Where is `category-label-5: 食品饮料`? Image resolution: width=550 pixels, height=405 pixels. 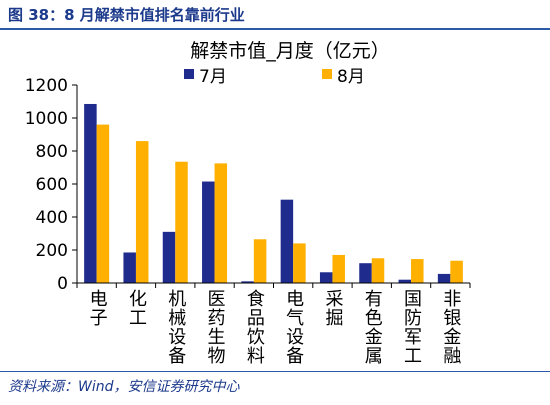 category-label-5: 食品饮料 is located at coordinates (254, 327).